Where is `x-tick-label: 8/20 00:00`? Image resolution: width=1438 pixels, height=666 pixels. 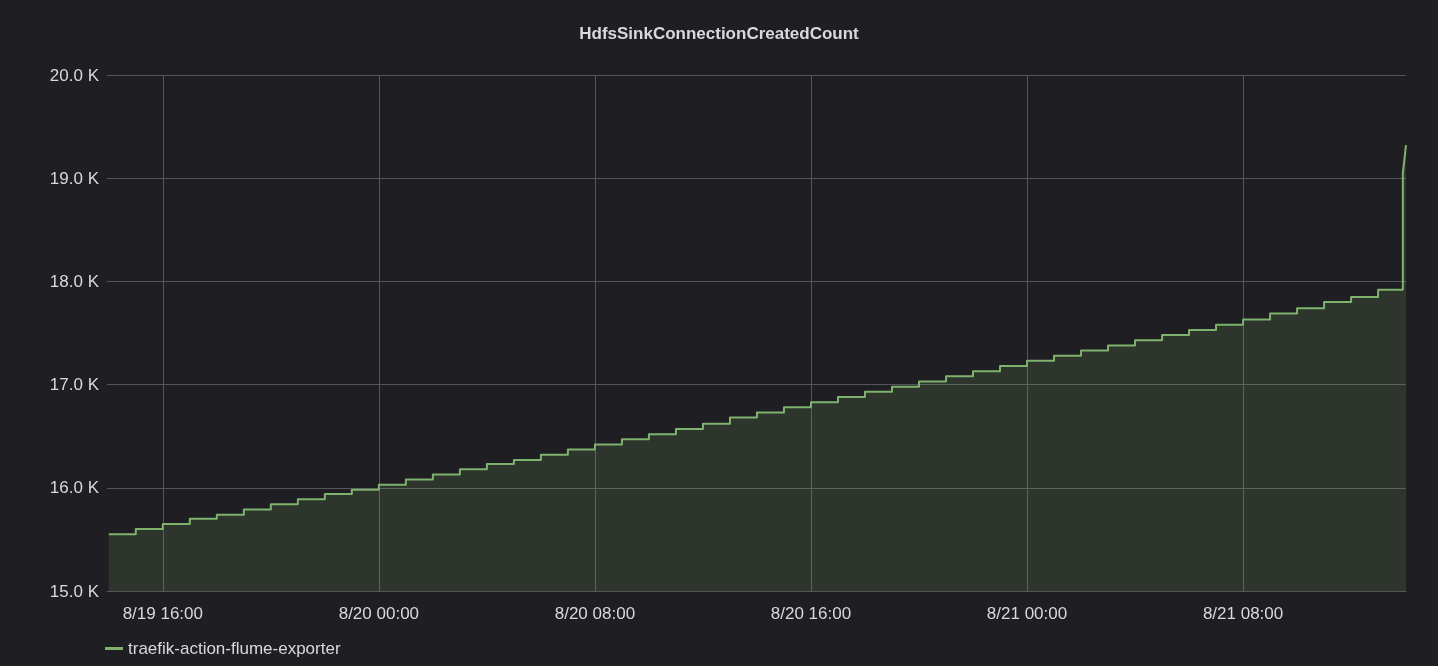
x-tick-label: 8/20 00:00 is located at coordinates (379, 613).